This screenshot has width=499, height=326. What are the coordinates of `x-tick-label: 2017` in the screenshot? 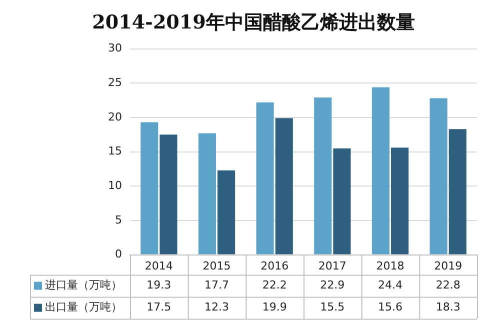 It's located at (332, 265).